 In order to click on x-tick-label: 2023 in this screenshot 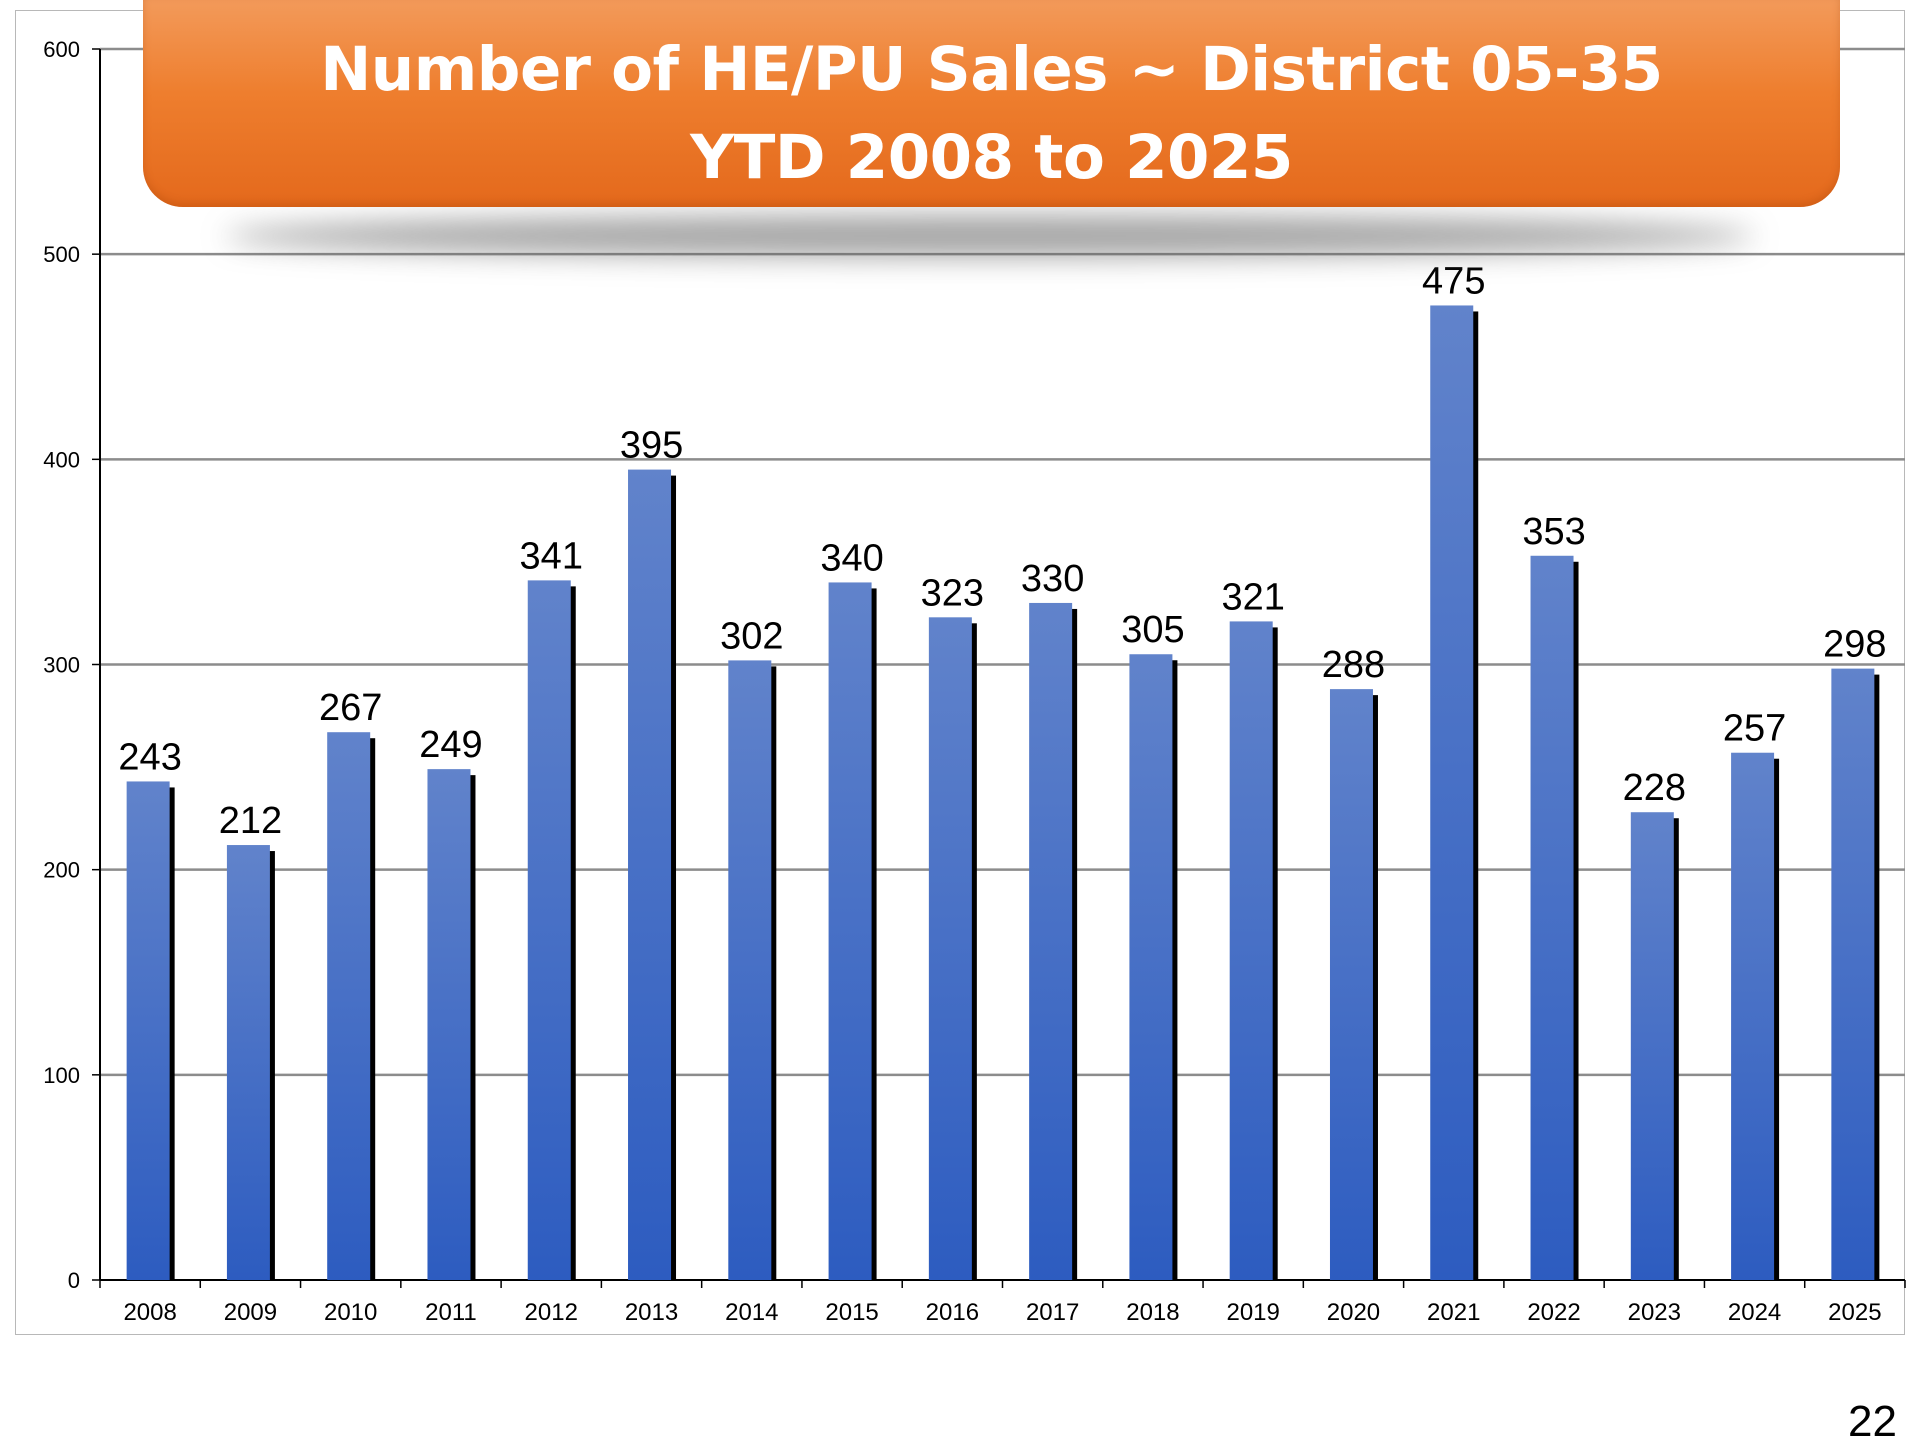, I will do `click(1654, 1312)`.